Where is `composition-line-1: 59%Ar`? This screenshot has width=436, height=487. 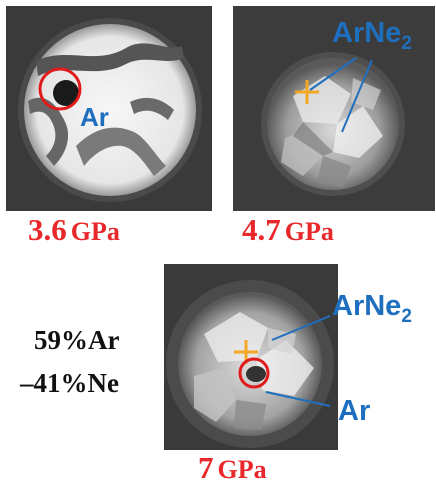
composition-line-1: 59%Ar is located at coordinates (77, 340).